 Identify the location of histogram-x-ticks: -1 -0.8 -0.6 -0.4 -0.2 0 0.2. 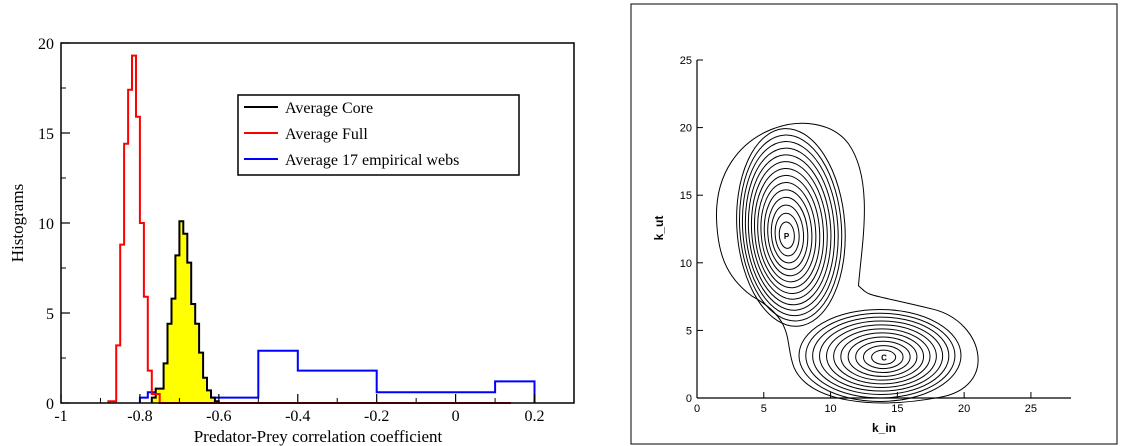
(314, 409).